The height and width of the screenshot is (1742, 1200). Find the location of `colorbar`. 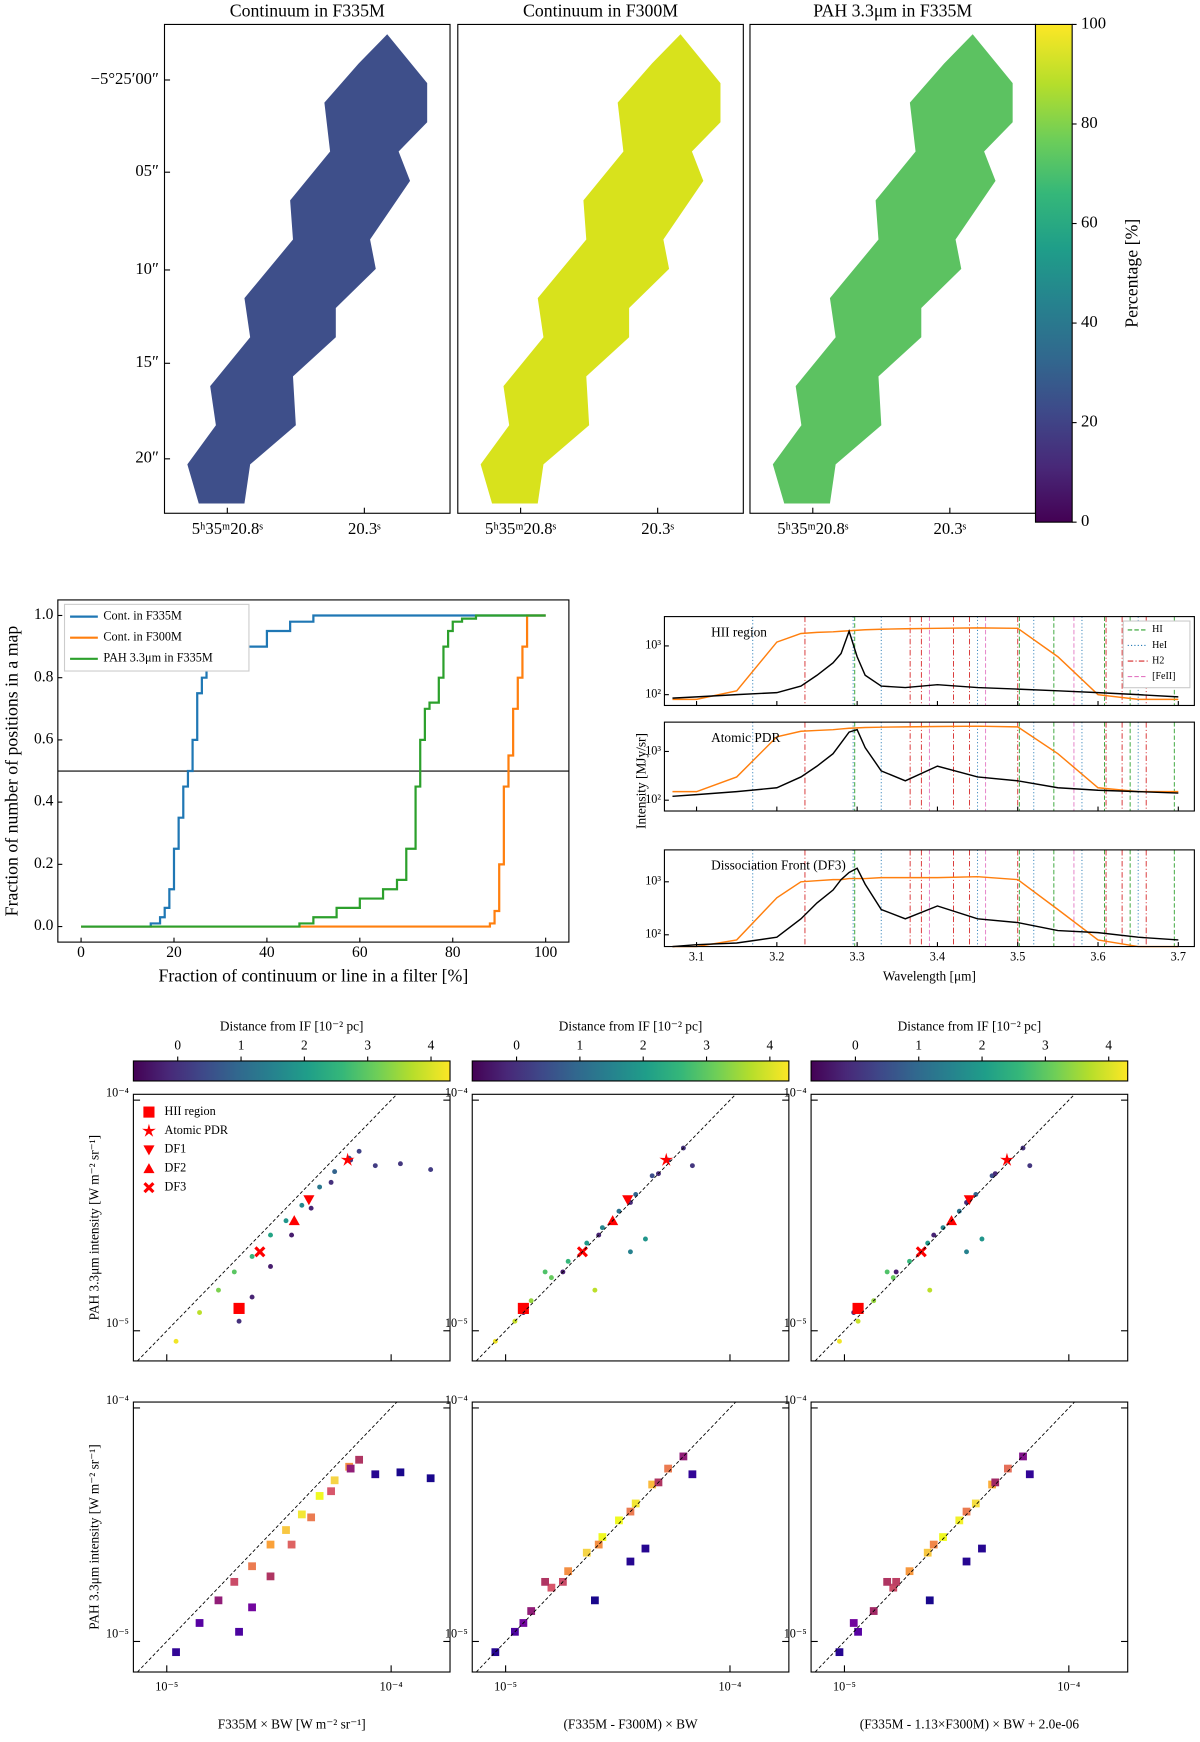

colorbar is located at coordinates (630, 1071).